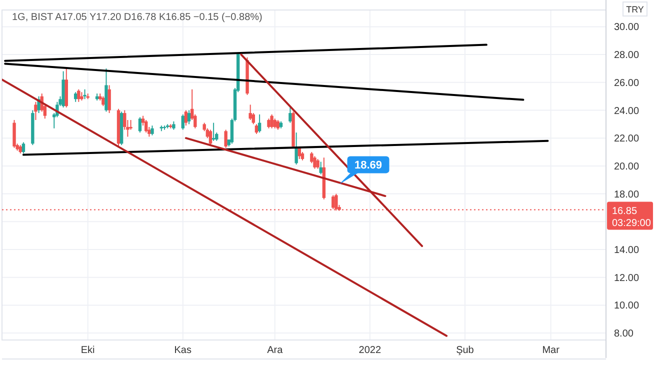 The image size is (654, 366). What do you see at coordinates (551, 350) in the screenshot?
I see `x-tick-label: Mar` at bounding box center [551, 350].